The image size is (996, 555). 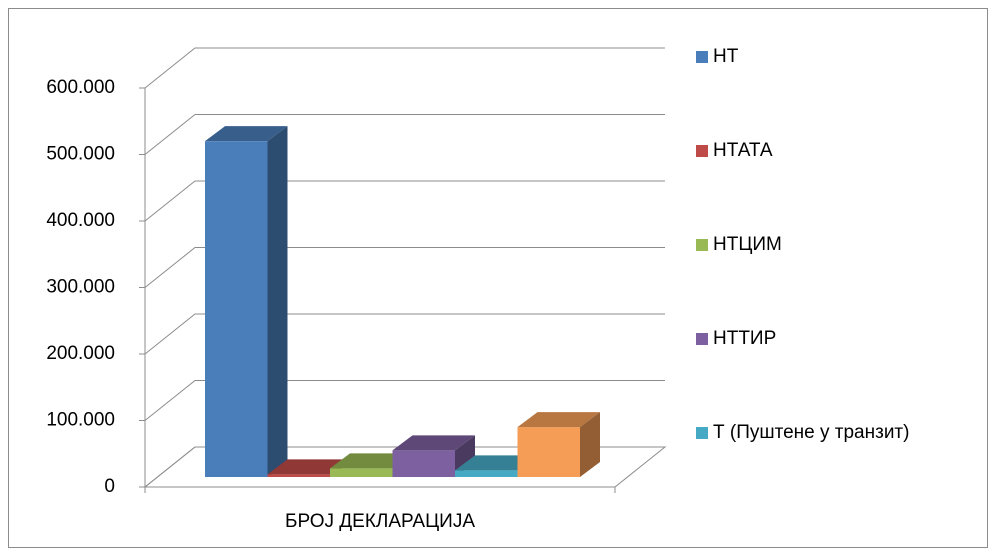 What do you see at coordinates (80, 420) in the screenshot?
I see `y-tick-label: 100.000` at bounding box center [80, 420].